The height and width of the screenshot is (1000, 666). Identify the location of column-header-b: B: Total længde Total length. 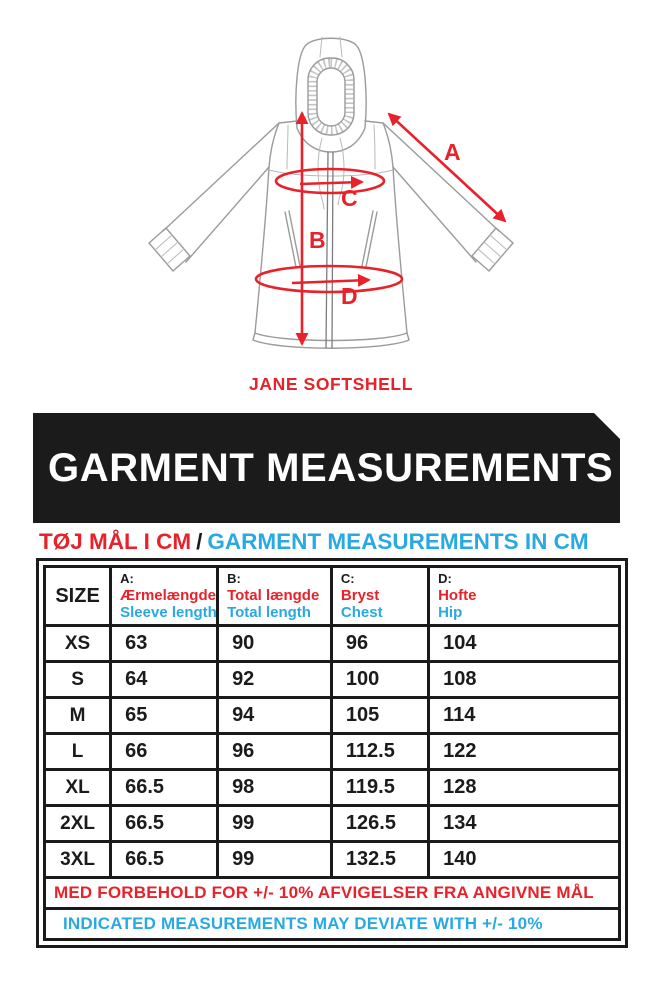
(274, 596).